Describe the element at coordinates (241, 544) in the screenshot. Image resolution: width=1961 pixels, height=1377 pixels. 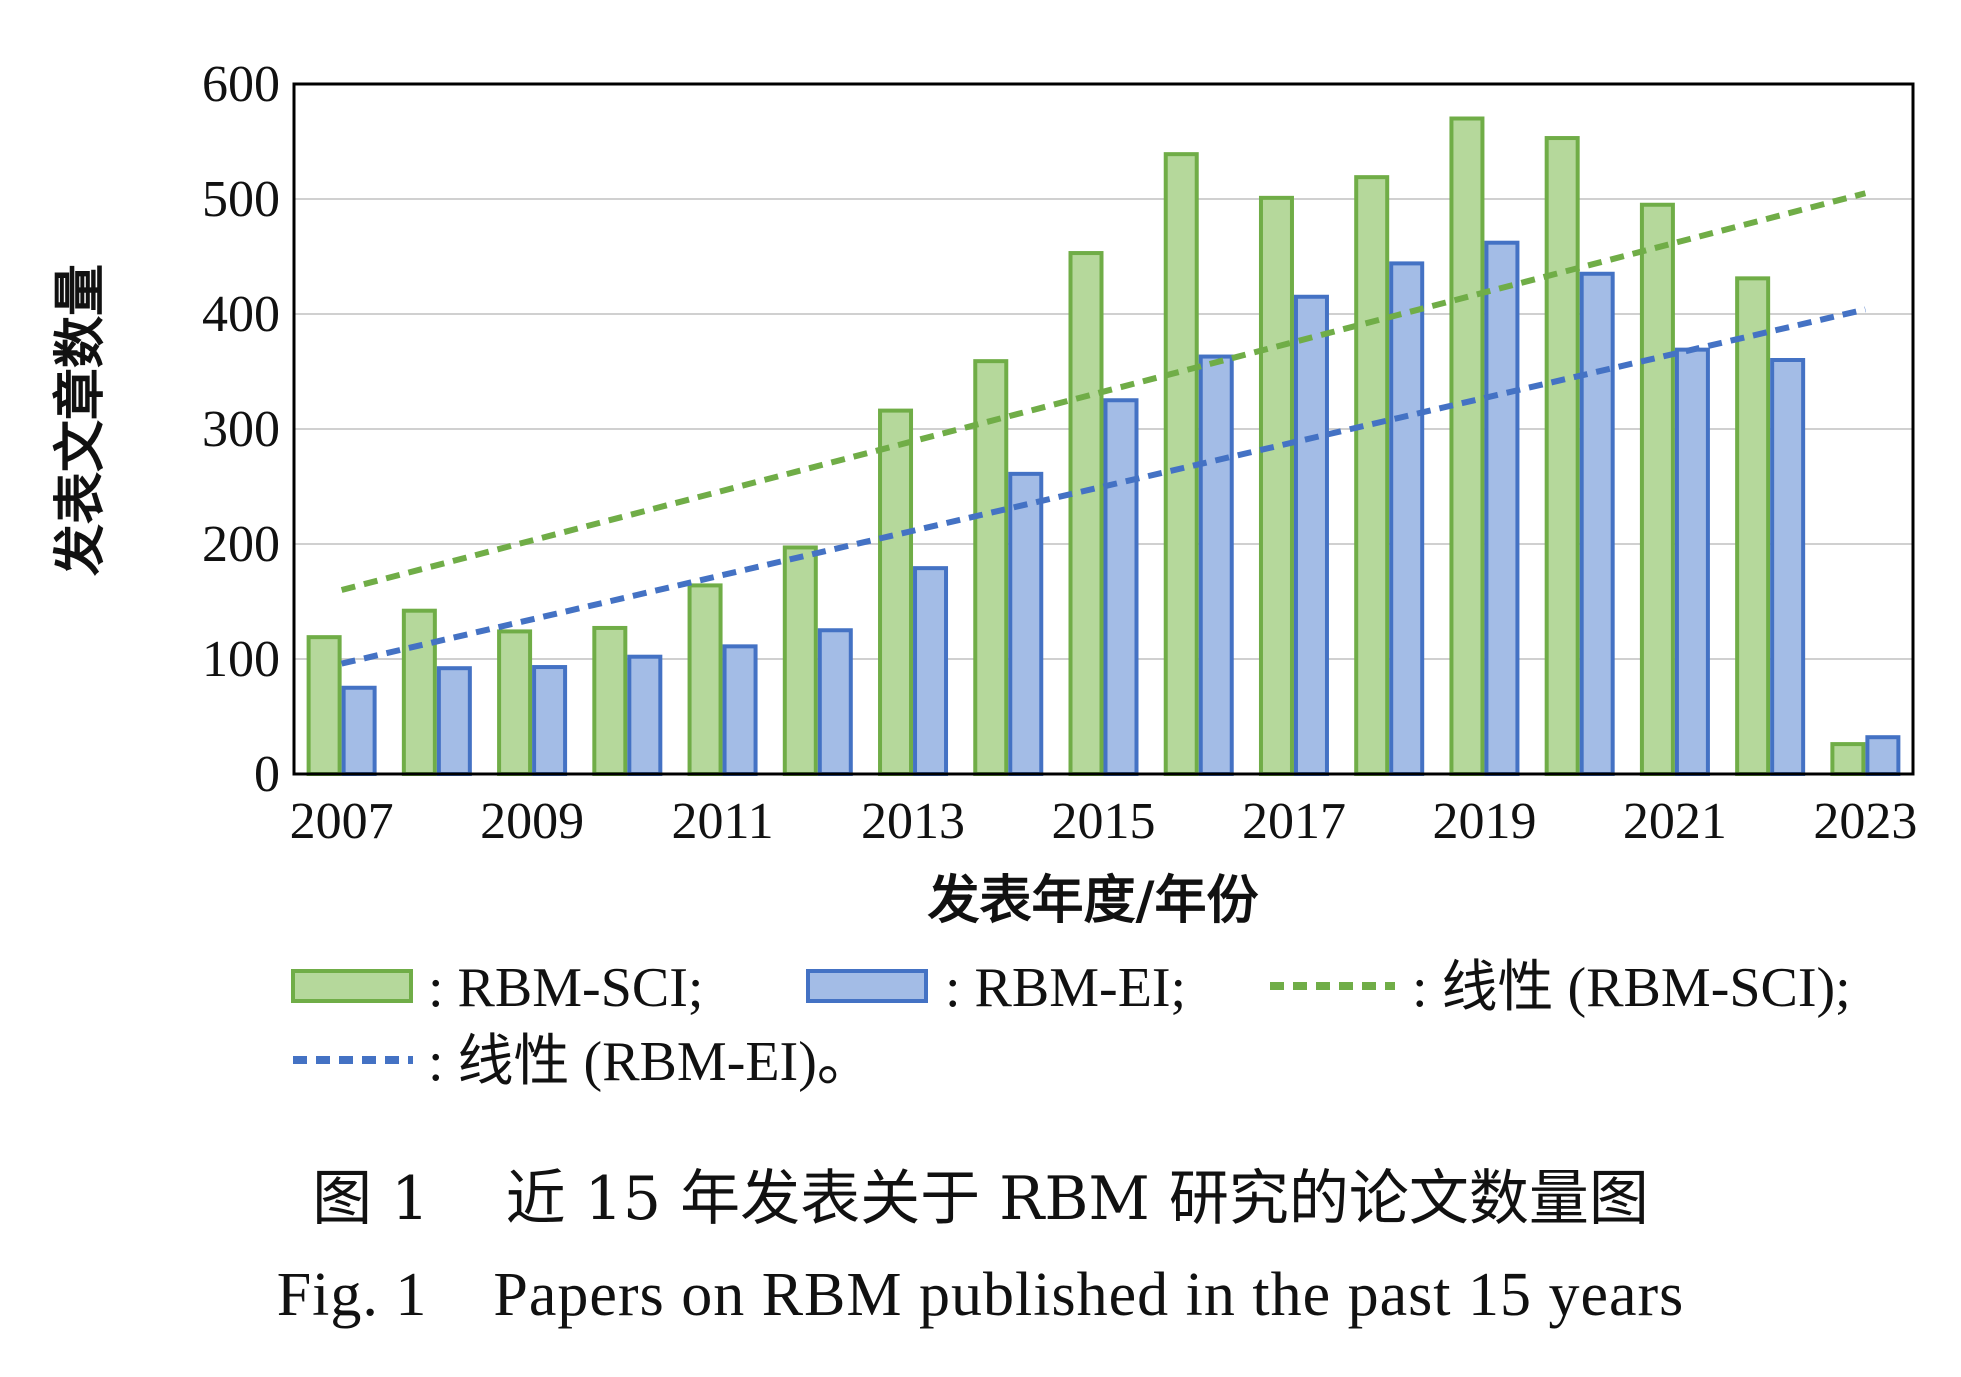
I see `y-tick-label: 200` at that location.